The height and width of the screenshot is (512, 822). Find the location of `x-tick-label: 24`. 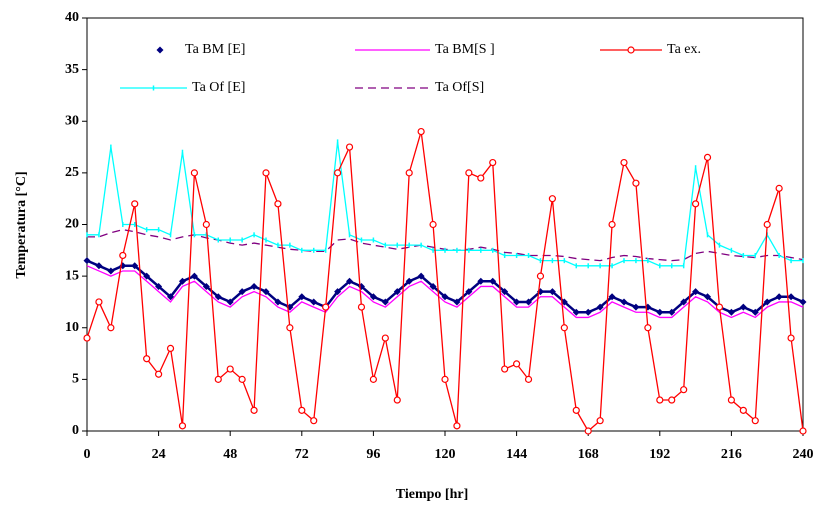

x-tick-label: 24 is located at coordinates (159, 454).